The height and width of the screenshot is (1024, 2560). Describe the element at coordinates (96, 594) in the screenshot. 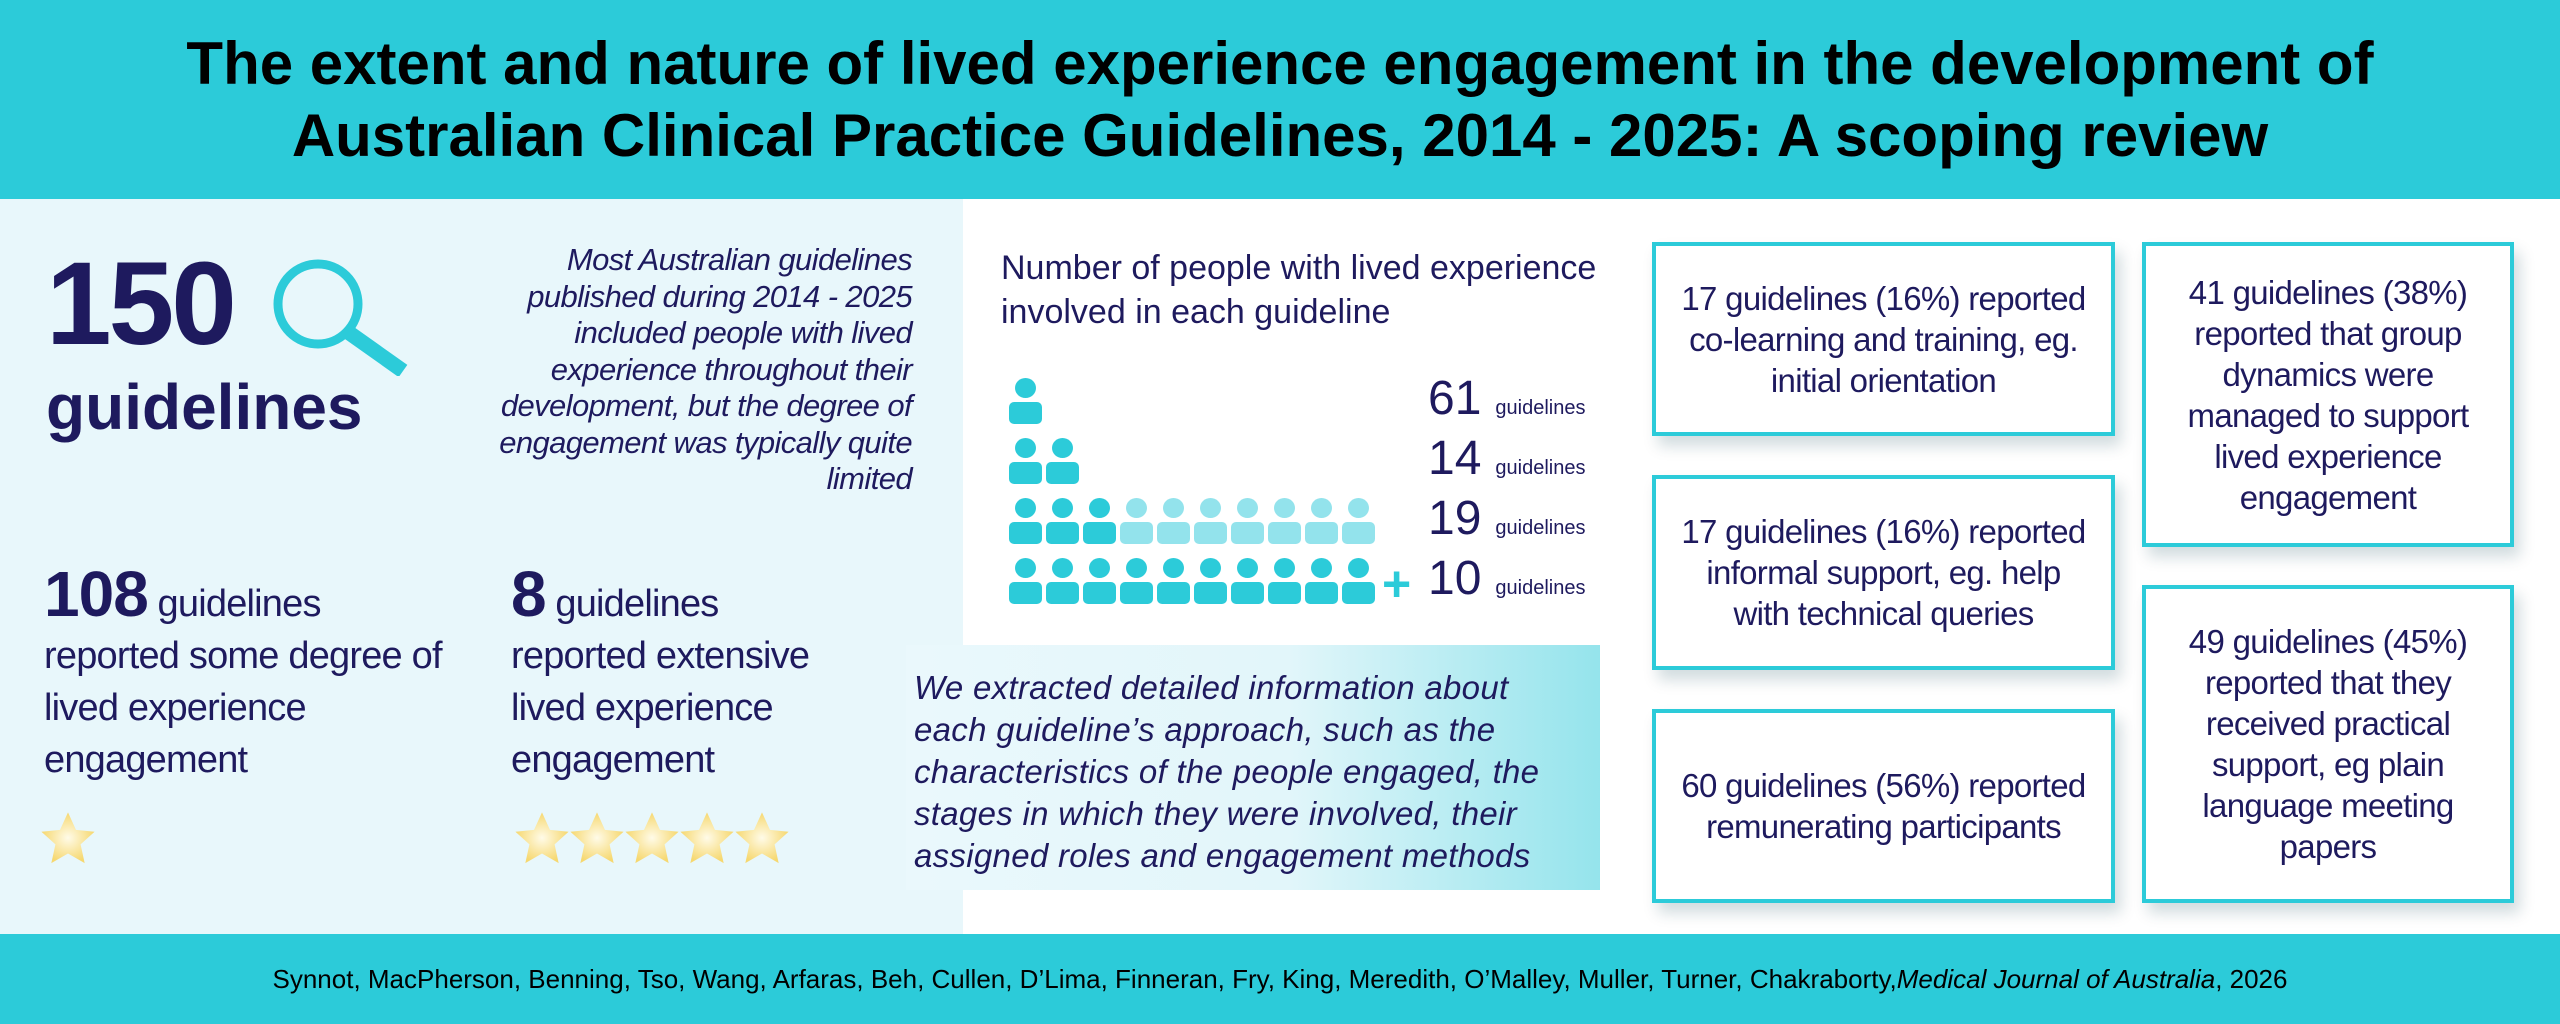

I see `stat-number: 108` at that location.